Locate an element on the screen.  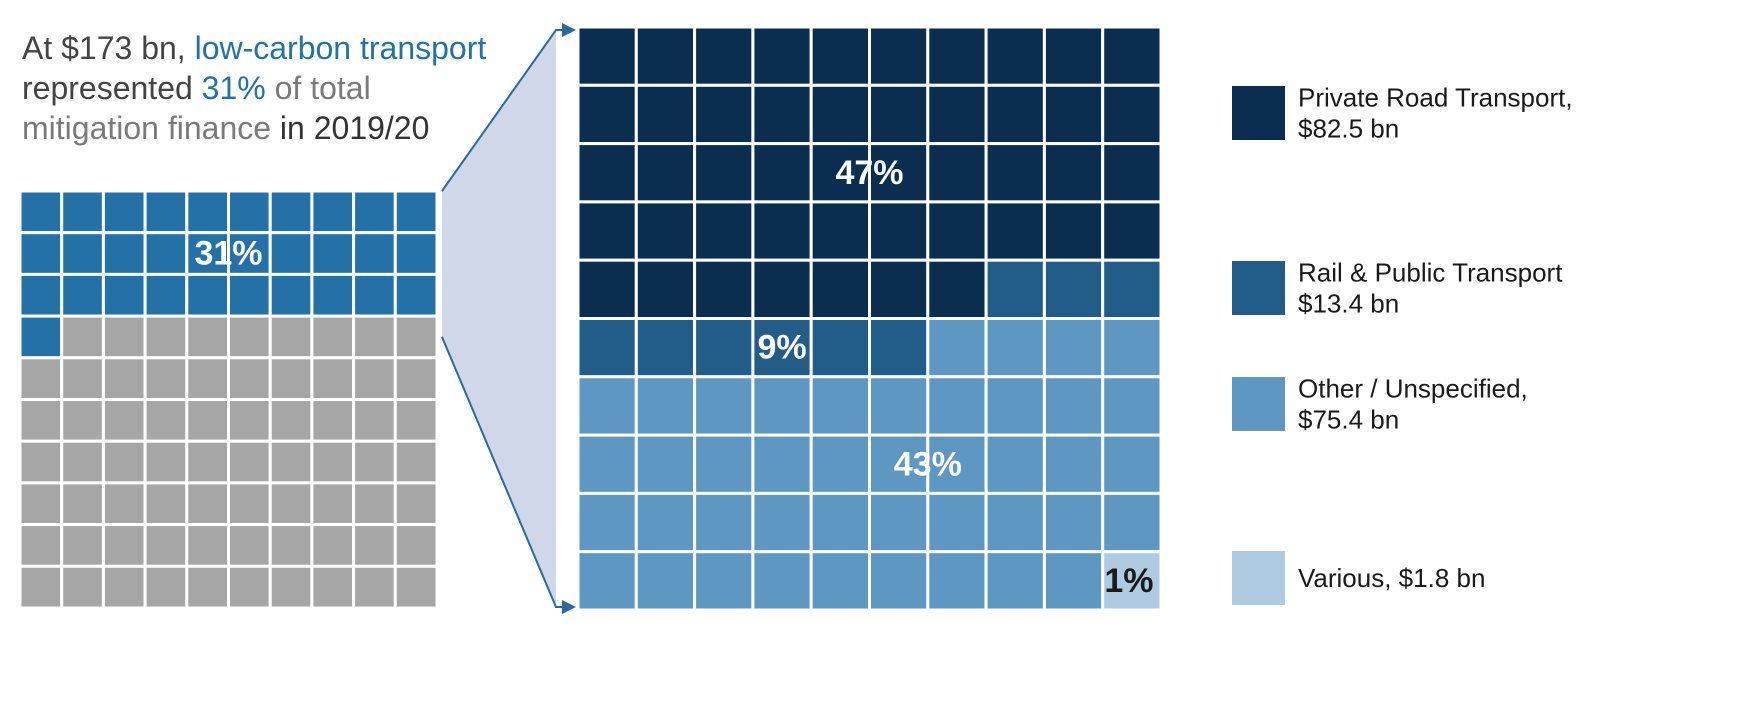
legend-label-1-line-1: Private Road Transport, is located at coordinates (1435, 98).